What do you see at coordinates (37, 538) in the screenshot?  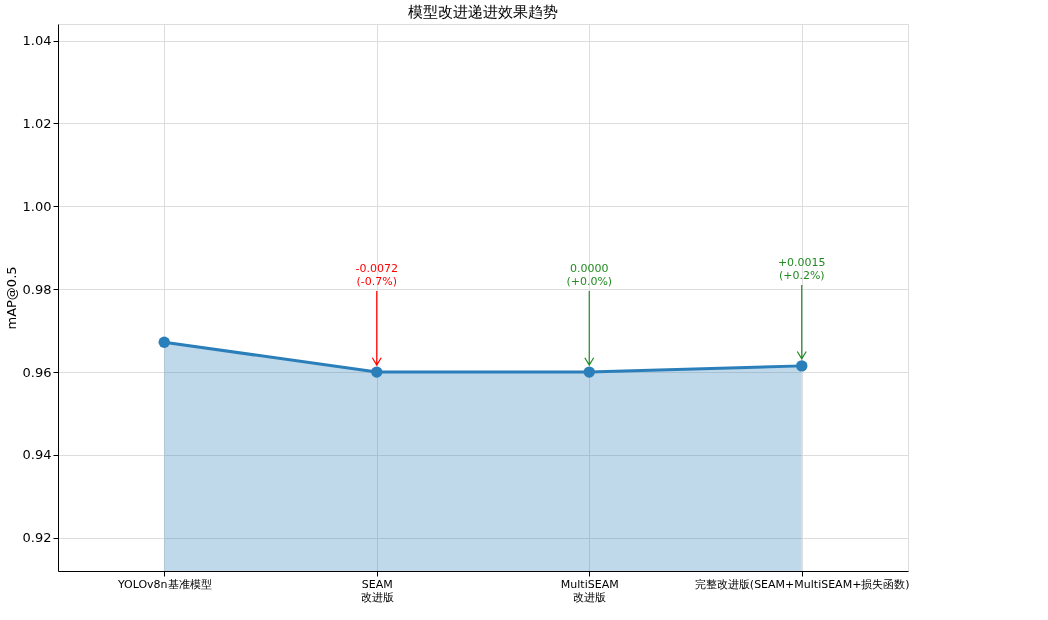 I see `y-tick-label: 0.92` at bounding box center [37, 538].